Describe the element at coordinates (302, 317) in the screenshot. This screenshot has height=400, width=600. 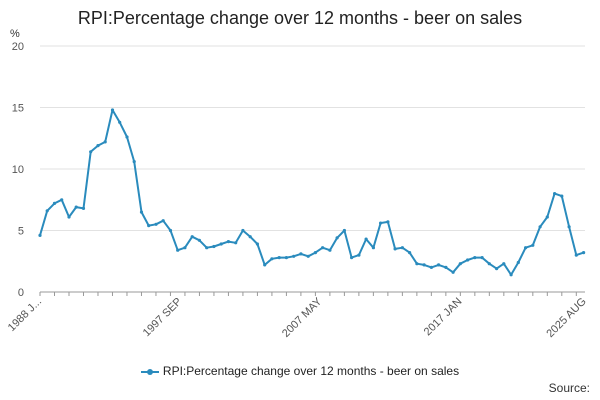
I see `x-tick-label: 2007 MAY` at that location.